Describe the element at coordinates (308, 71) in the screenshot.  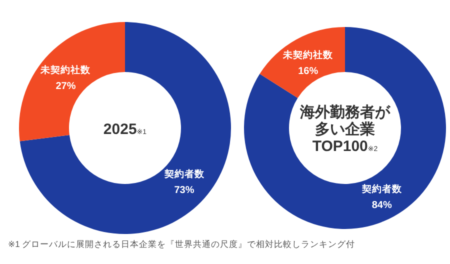
I see `data-label: 16%` at that location.